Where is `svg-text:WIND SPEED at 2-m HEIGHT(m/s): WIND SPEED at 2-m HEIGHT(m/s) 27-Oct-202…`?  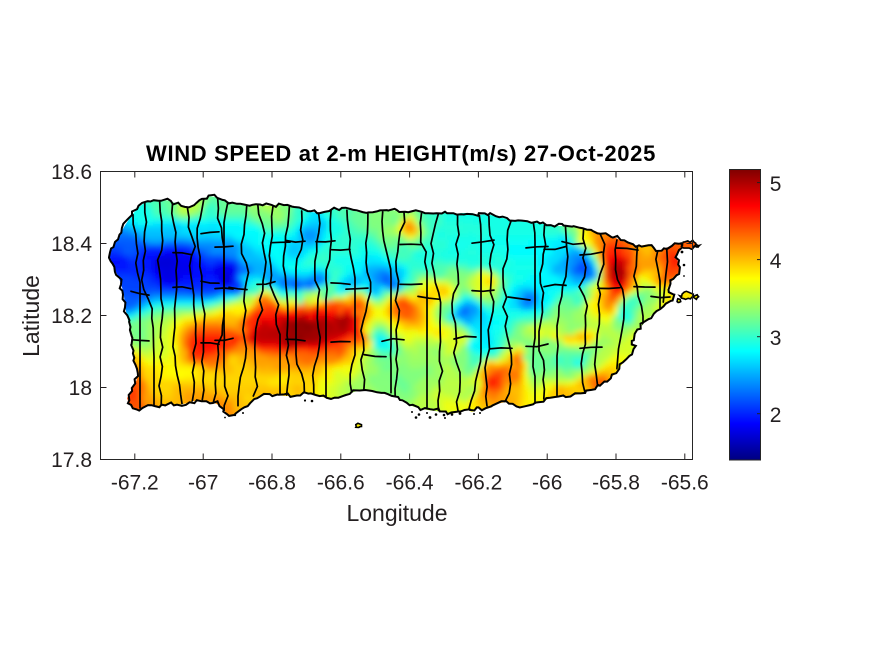 svg-text:WIND SPEED at 2-m HEIGHT(m/s): WIND SPEED at 2-m HEIGHT(m/s) 27-Oct-202… is located at coordinates (401, 153).